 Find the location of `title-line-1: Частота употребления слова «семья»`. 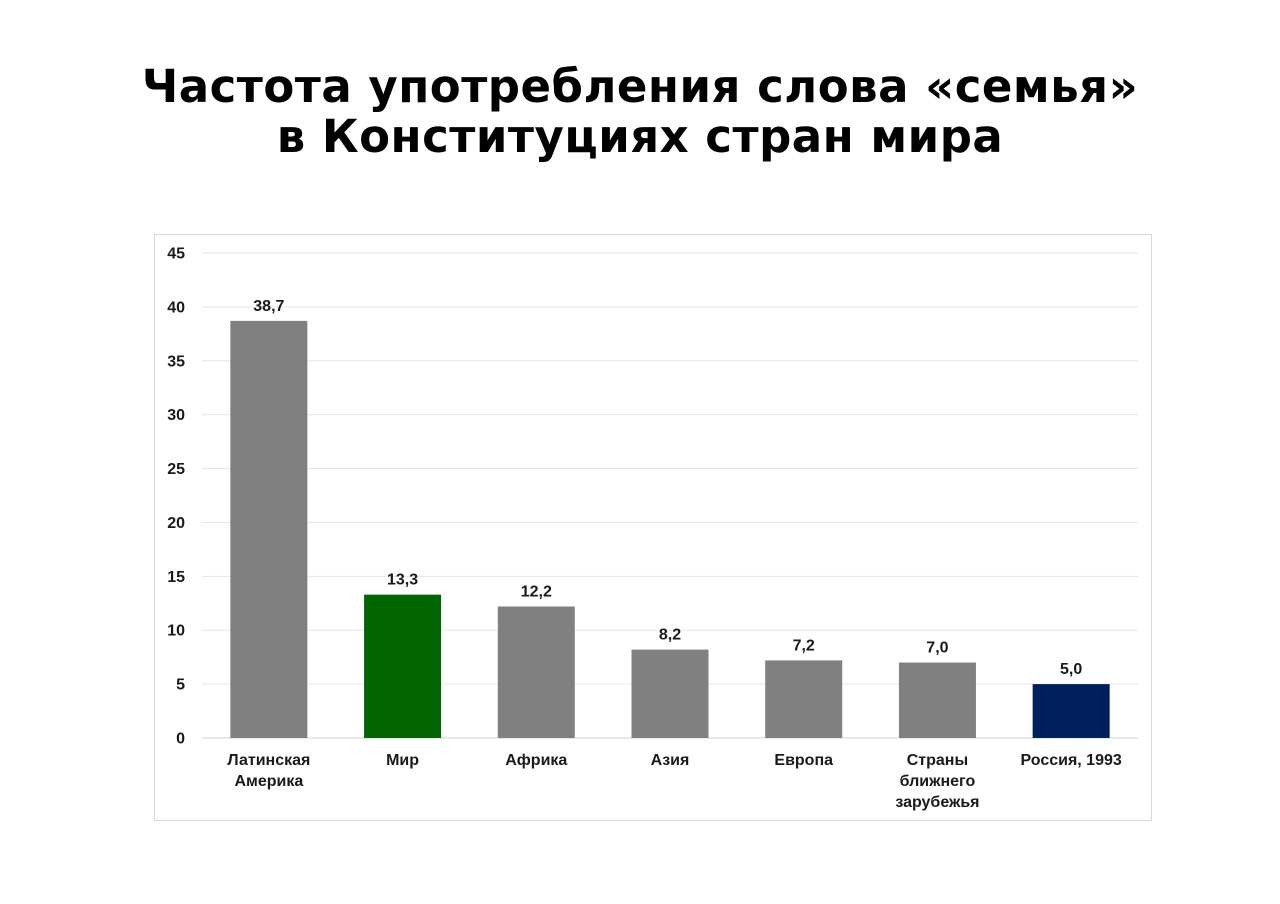

title-line-1: Частота употребления слова «семья» is located at coordinates (640, 86).